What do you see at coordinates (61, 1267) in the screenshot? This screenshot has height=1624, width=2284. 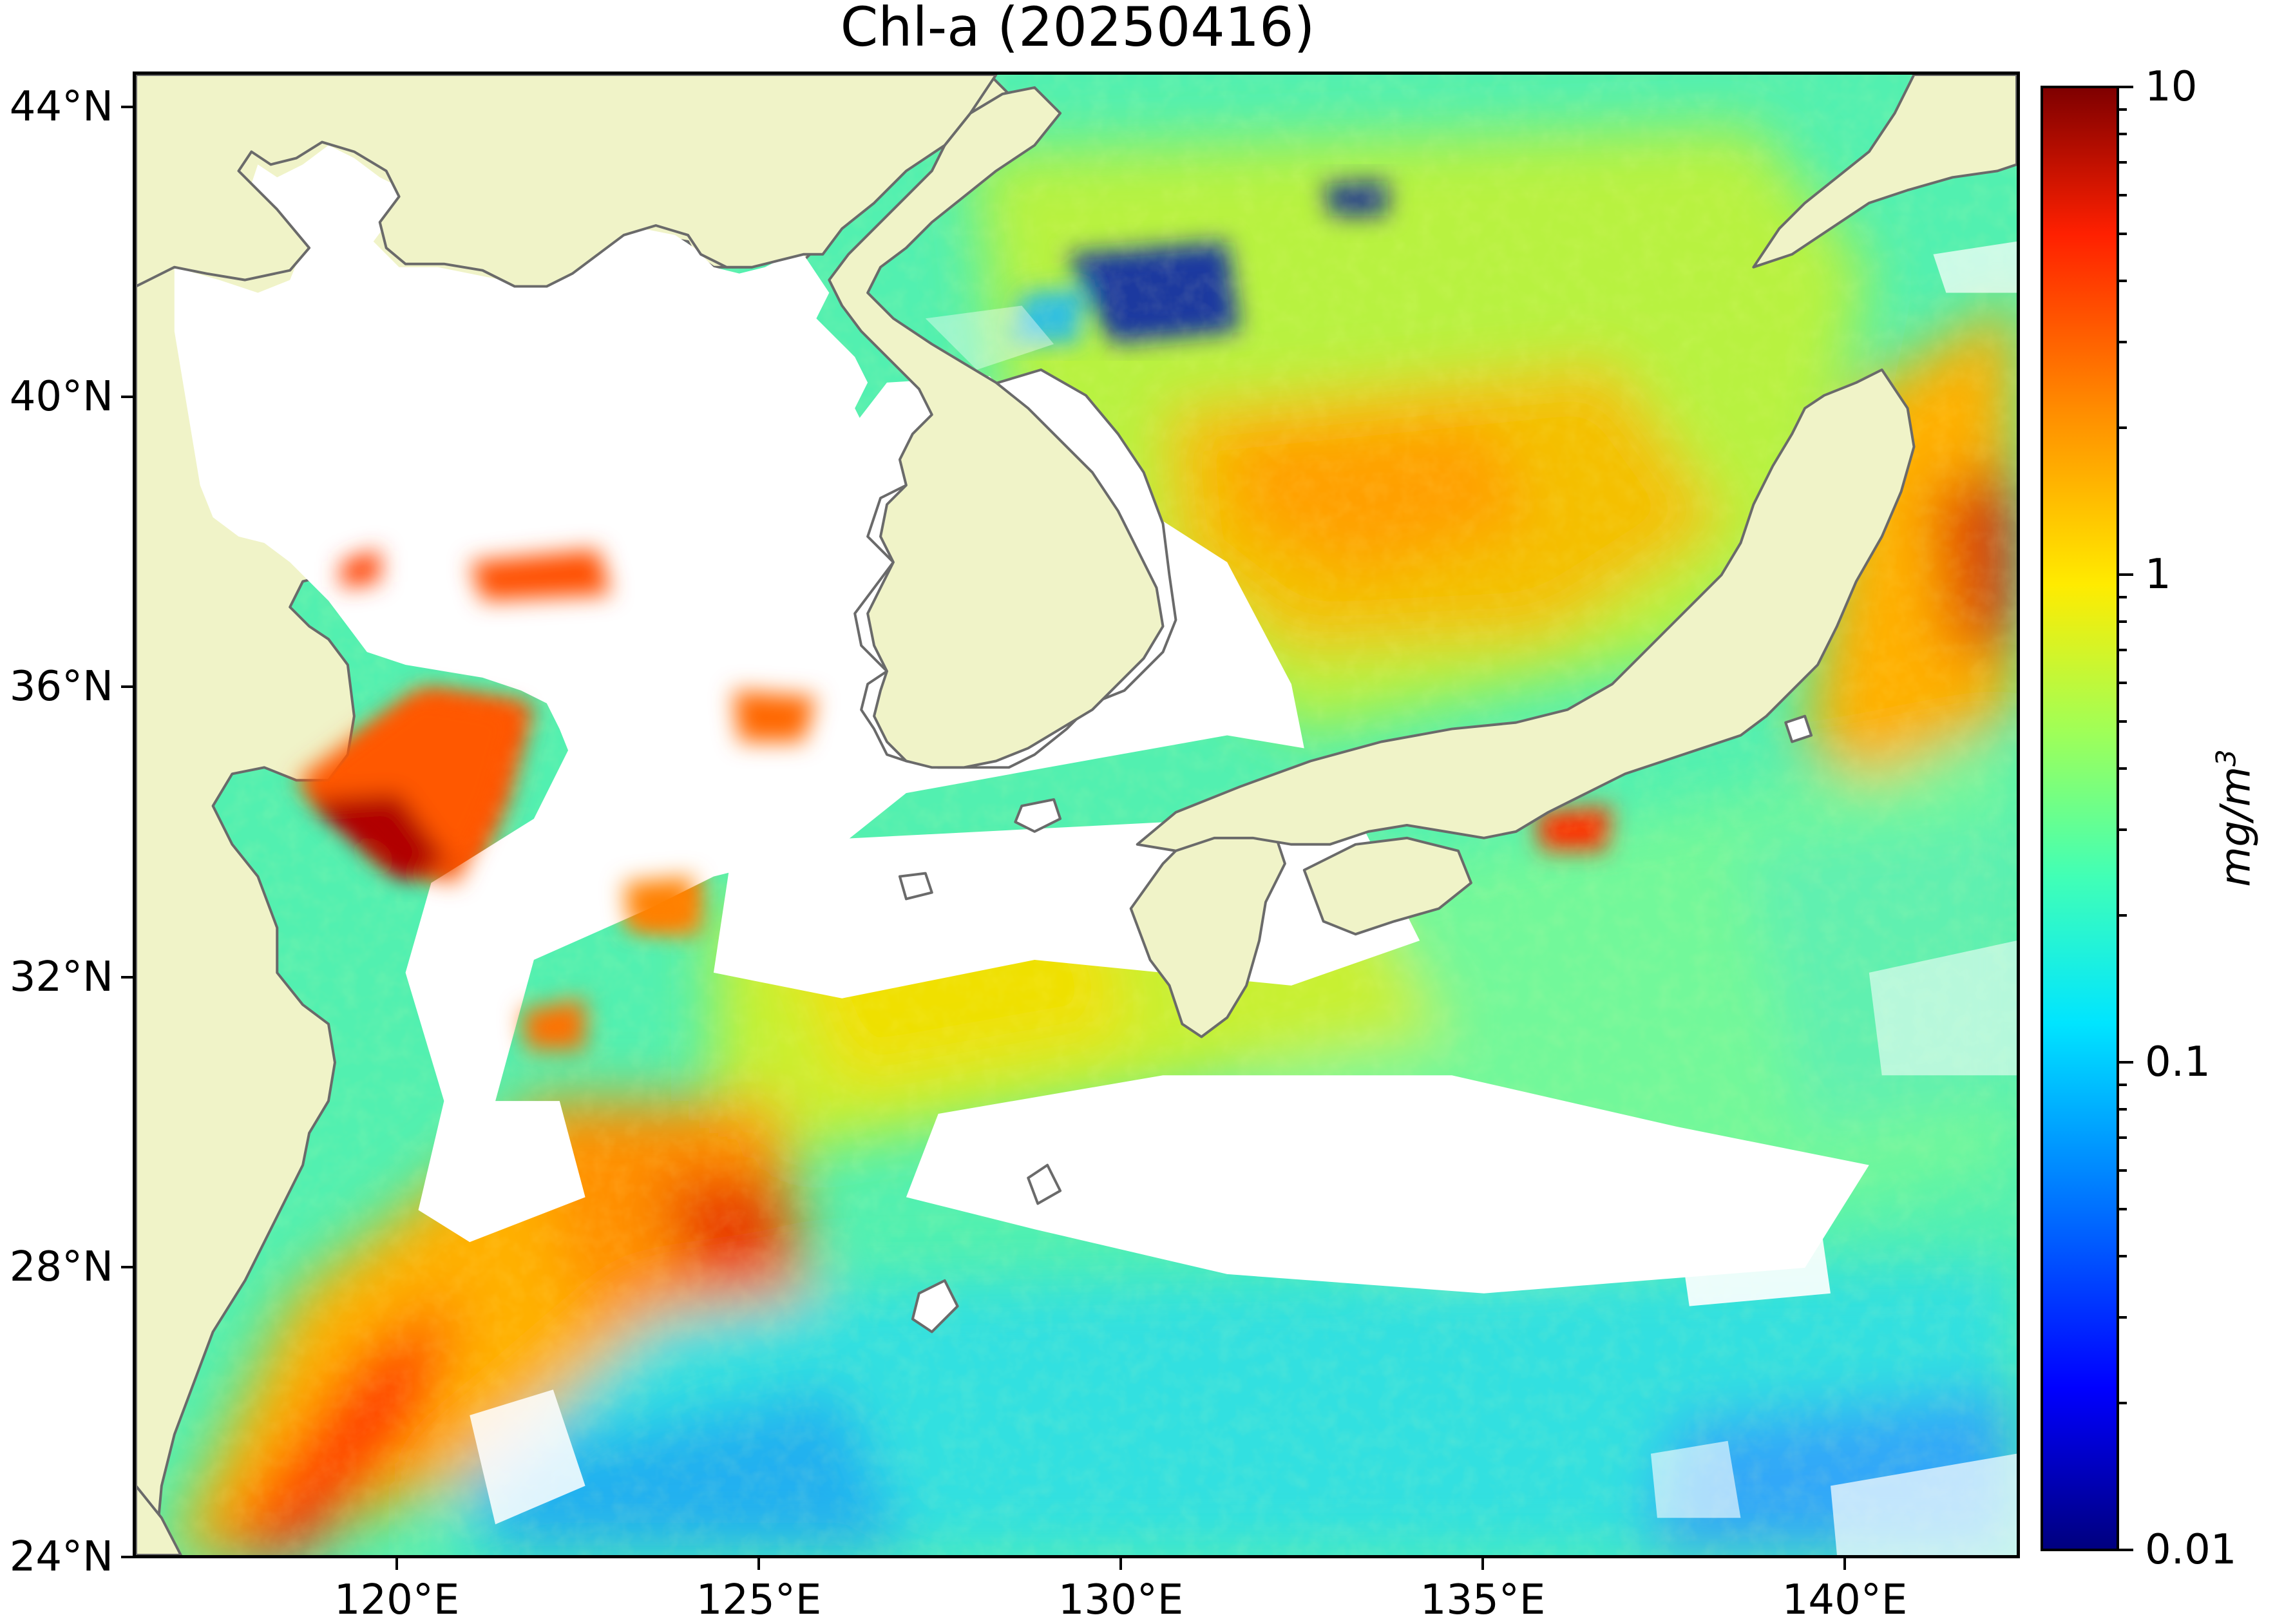 I see `lat-label: 28°N` at bounding box center [61, 1267].